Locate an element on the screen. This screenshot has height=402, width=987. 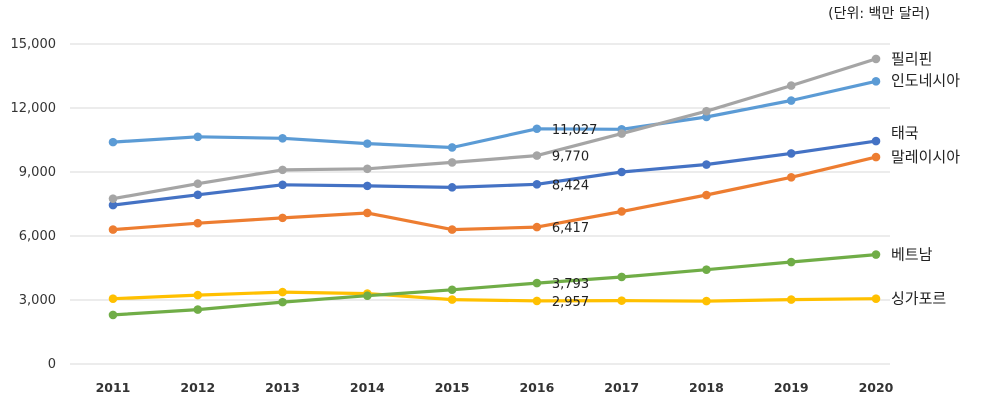
data-label: 8,424 is located at coordinates (570, 185).